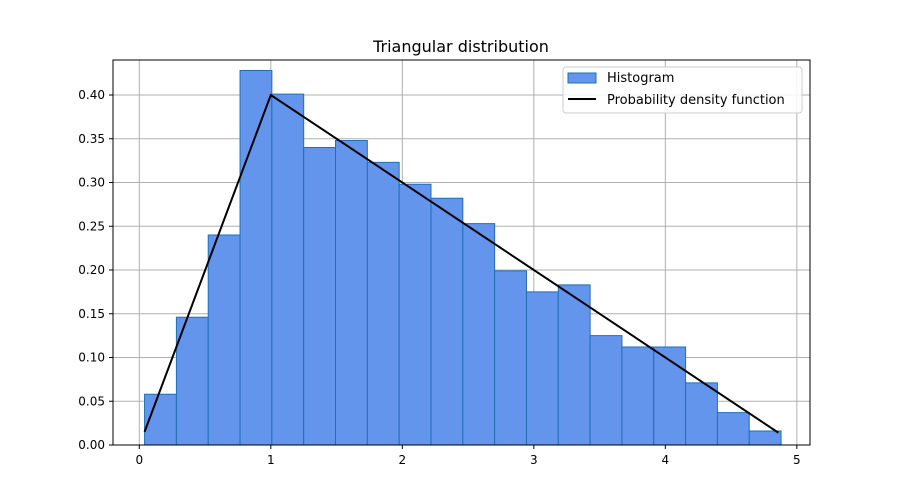 The width and height of the screenshot is (900, 500). Describe the element at coordinates (797, 460) in the screenshot. I see `x-tick-label: 5` at that location.